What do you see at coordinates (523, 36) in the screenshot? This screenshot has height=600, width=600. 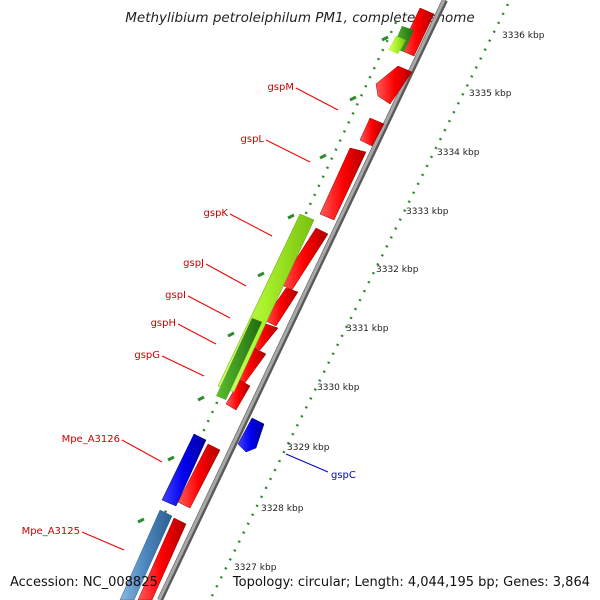 I see `tick-label: 3336 kbp` at bounding box center [523, 36].